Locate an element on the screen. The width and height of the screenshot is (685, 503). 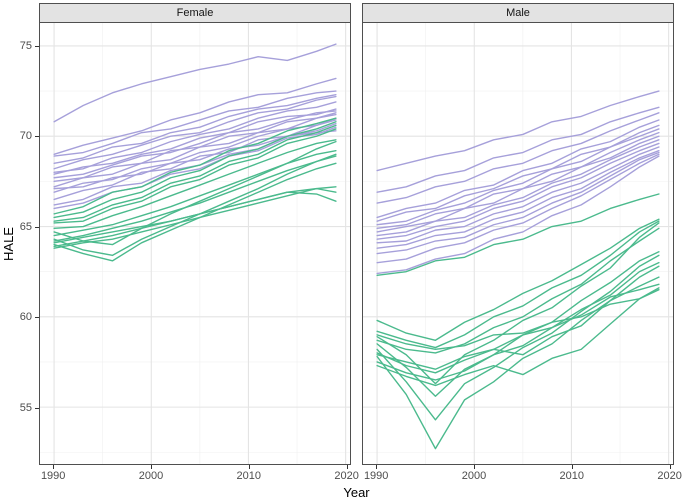
y-tick-label: 70 is located at coordinates (25, 136).